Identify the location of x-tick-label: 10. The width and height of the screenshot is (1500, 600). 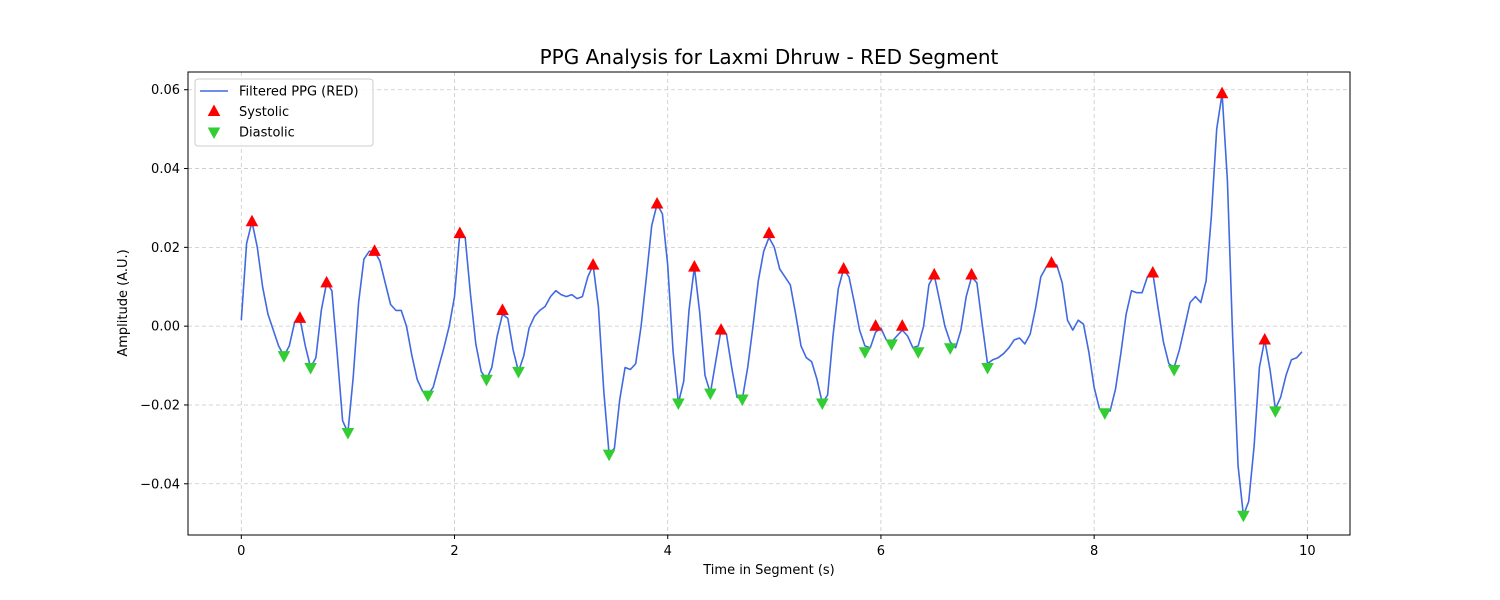
(1307, 551).